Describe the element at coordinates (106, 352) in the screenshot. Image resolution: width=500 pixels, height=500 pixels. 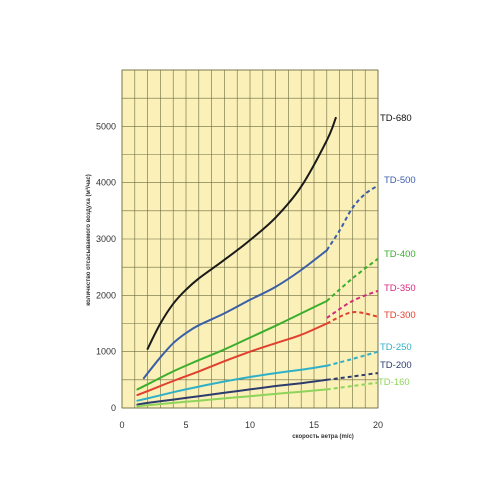
I see `y-tick-label: 1000` at that location.